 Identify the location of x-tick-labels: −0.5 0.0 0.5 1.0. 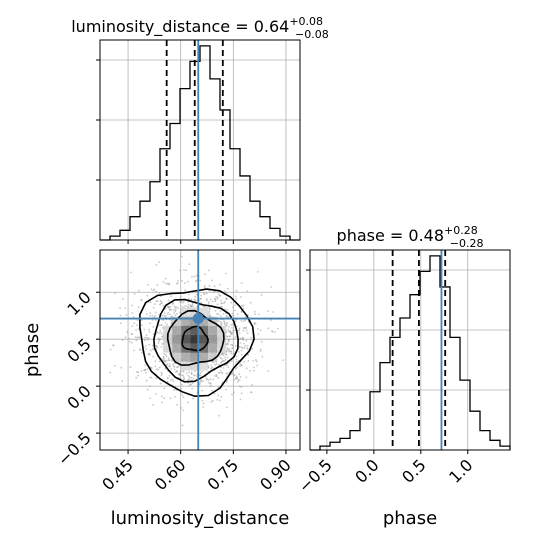
(386, 475).